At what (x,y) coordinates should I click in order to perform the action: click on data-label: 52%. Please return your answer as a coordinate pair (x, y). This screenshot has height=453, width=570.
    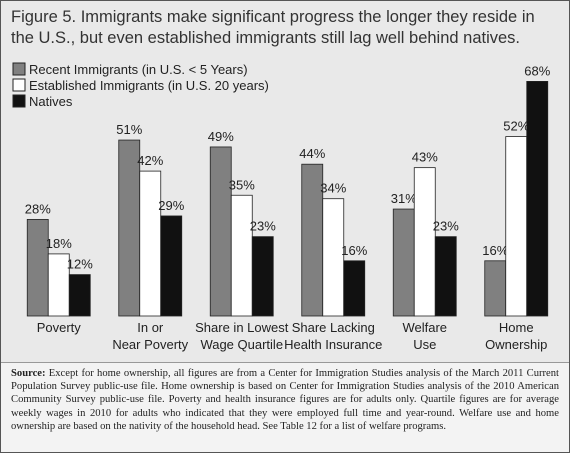
    Looking at the image, I should click on (516, 126).